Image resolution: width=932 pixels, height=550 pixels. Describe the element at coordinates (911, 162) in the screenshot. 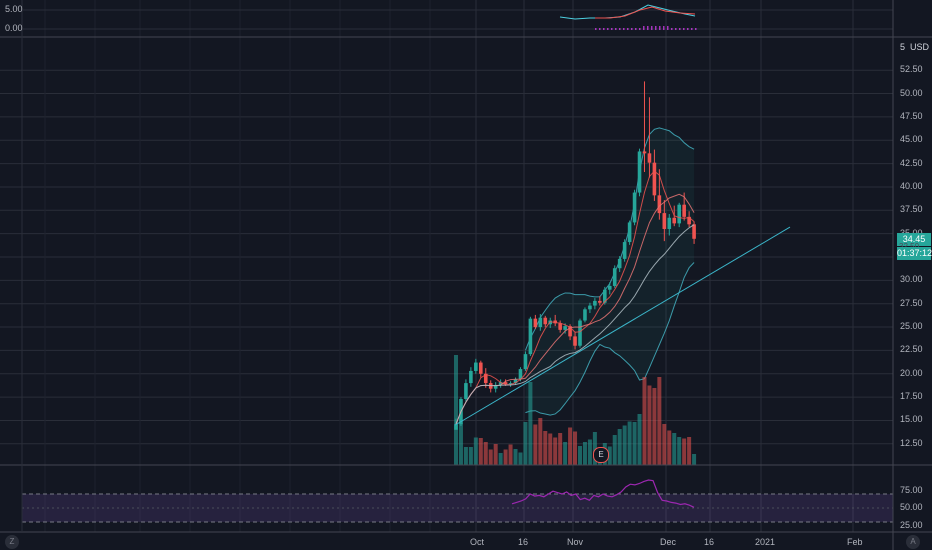

I see `price-label: 42.50` at that location.